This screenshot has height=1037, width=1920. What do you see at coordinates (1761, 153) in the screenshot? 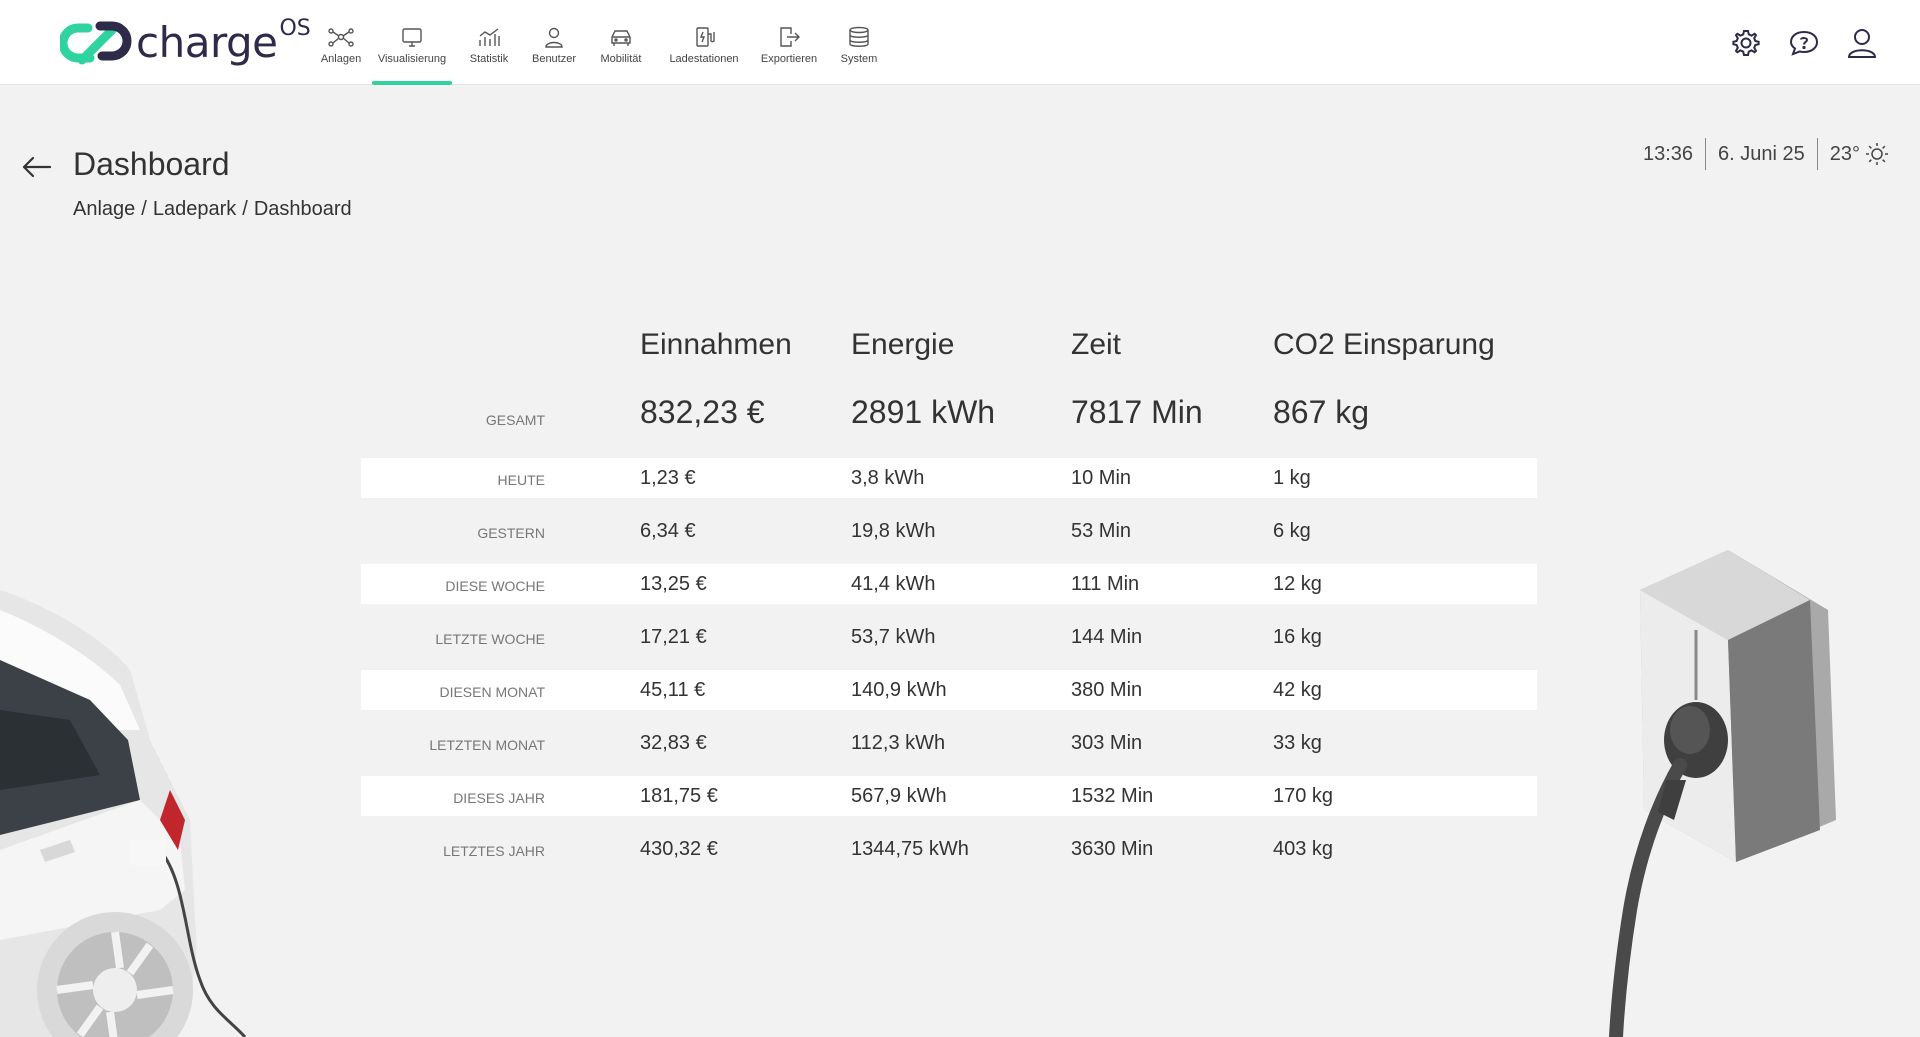
I see `current-date: 6. Juni 25` at bounding box center [1761, 153].